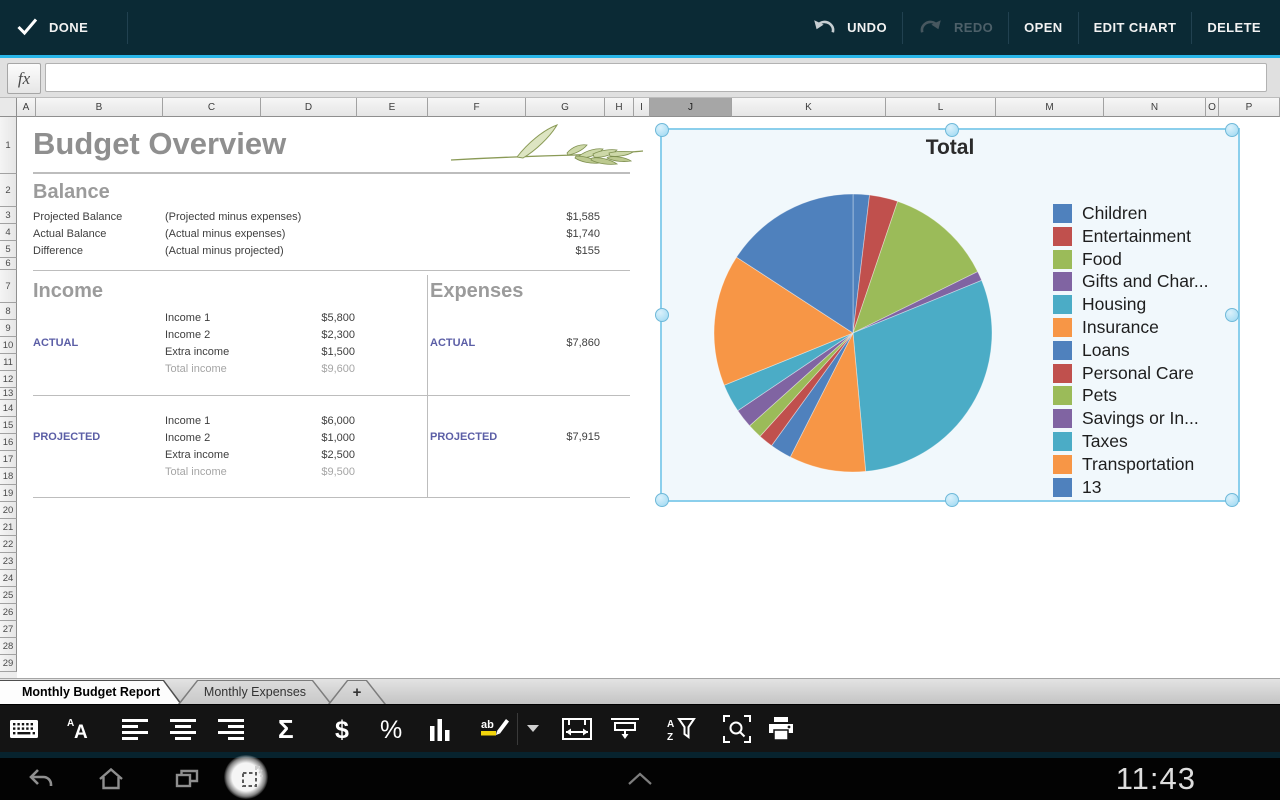 This screenshot has width=1280, height=800. What do you see at coordinates (619, 107) in the screenshot?
I see `column-header-H: H` at bounding box center [619, 107].